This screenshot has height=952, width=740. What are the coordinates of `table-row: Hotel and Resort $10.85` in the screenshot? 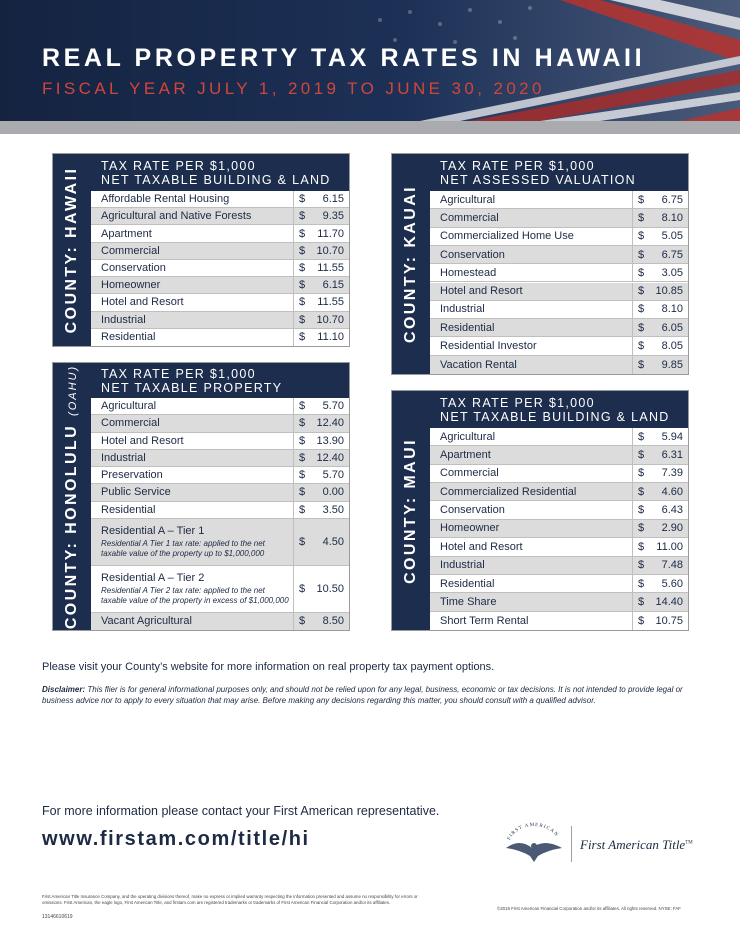 It's located at (559, 291).